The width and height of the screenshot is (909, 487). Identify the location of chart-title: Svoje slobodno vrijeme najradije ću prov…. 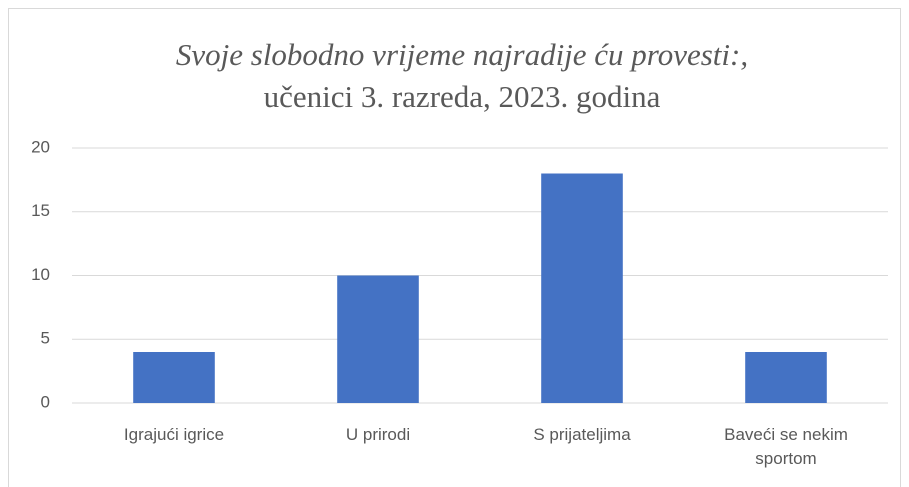
(462, 54).